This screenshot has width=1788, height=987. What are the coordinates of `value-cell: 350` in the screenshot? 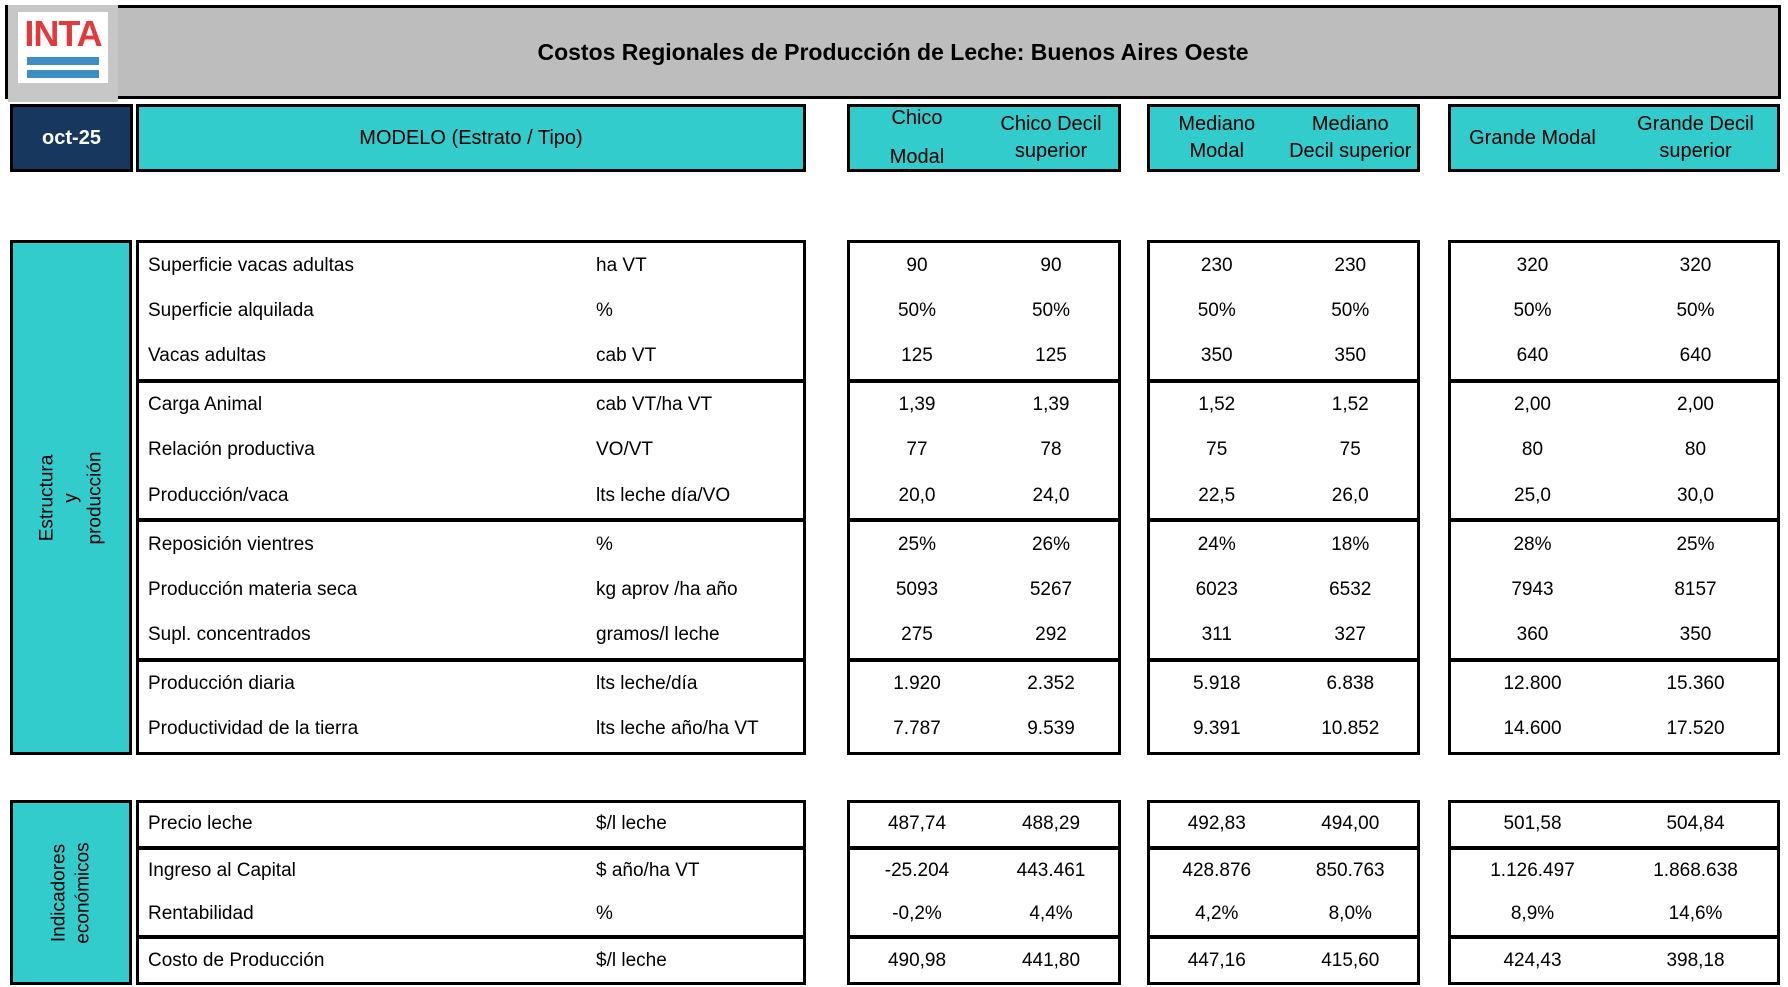 It's located at (1350, 355).